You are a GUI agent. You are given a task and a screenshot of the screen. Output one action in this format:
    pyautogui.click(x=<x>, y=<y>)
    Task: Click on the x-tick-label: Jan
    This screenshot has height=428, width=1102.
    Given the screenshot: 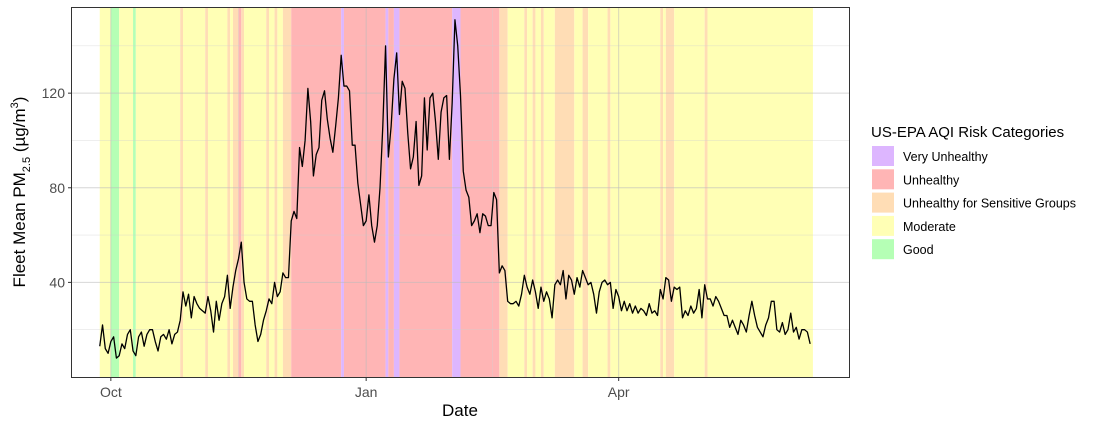 What is the action you would take?
    pyautogui.click(x=366, y=392)
    